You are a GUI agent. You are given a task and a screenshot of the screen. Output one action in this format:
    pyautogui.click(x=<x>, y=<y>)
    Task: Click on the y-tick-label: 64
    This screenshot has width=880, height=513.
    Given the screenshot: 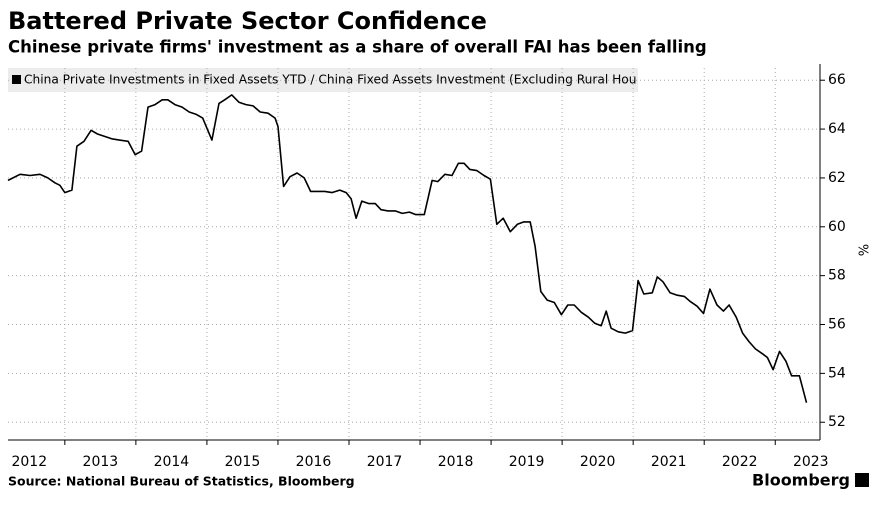 What is the action you would take?
    pyautogui.click(x=837, y=129)
    